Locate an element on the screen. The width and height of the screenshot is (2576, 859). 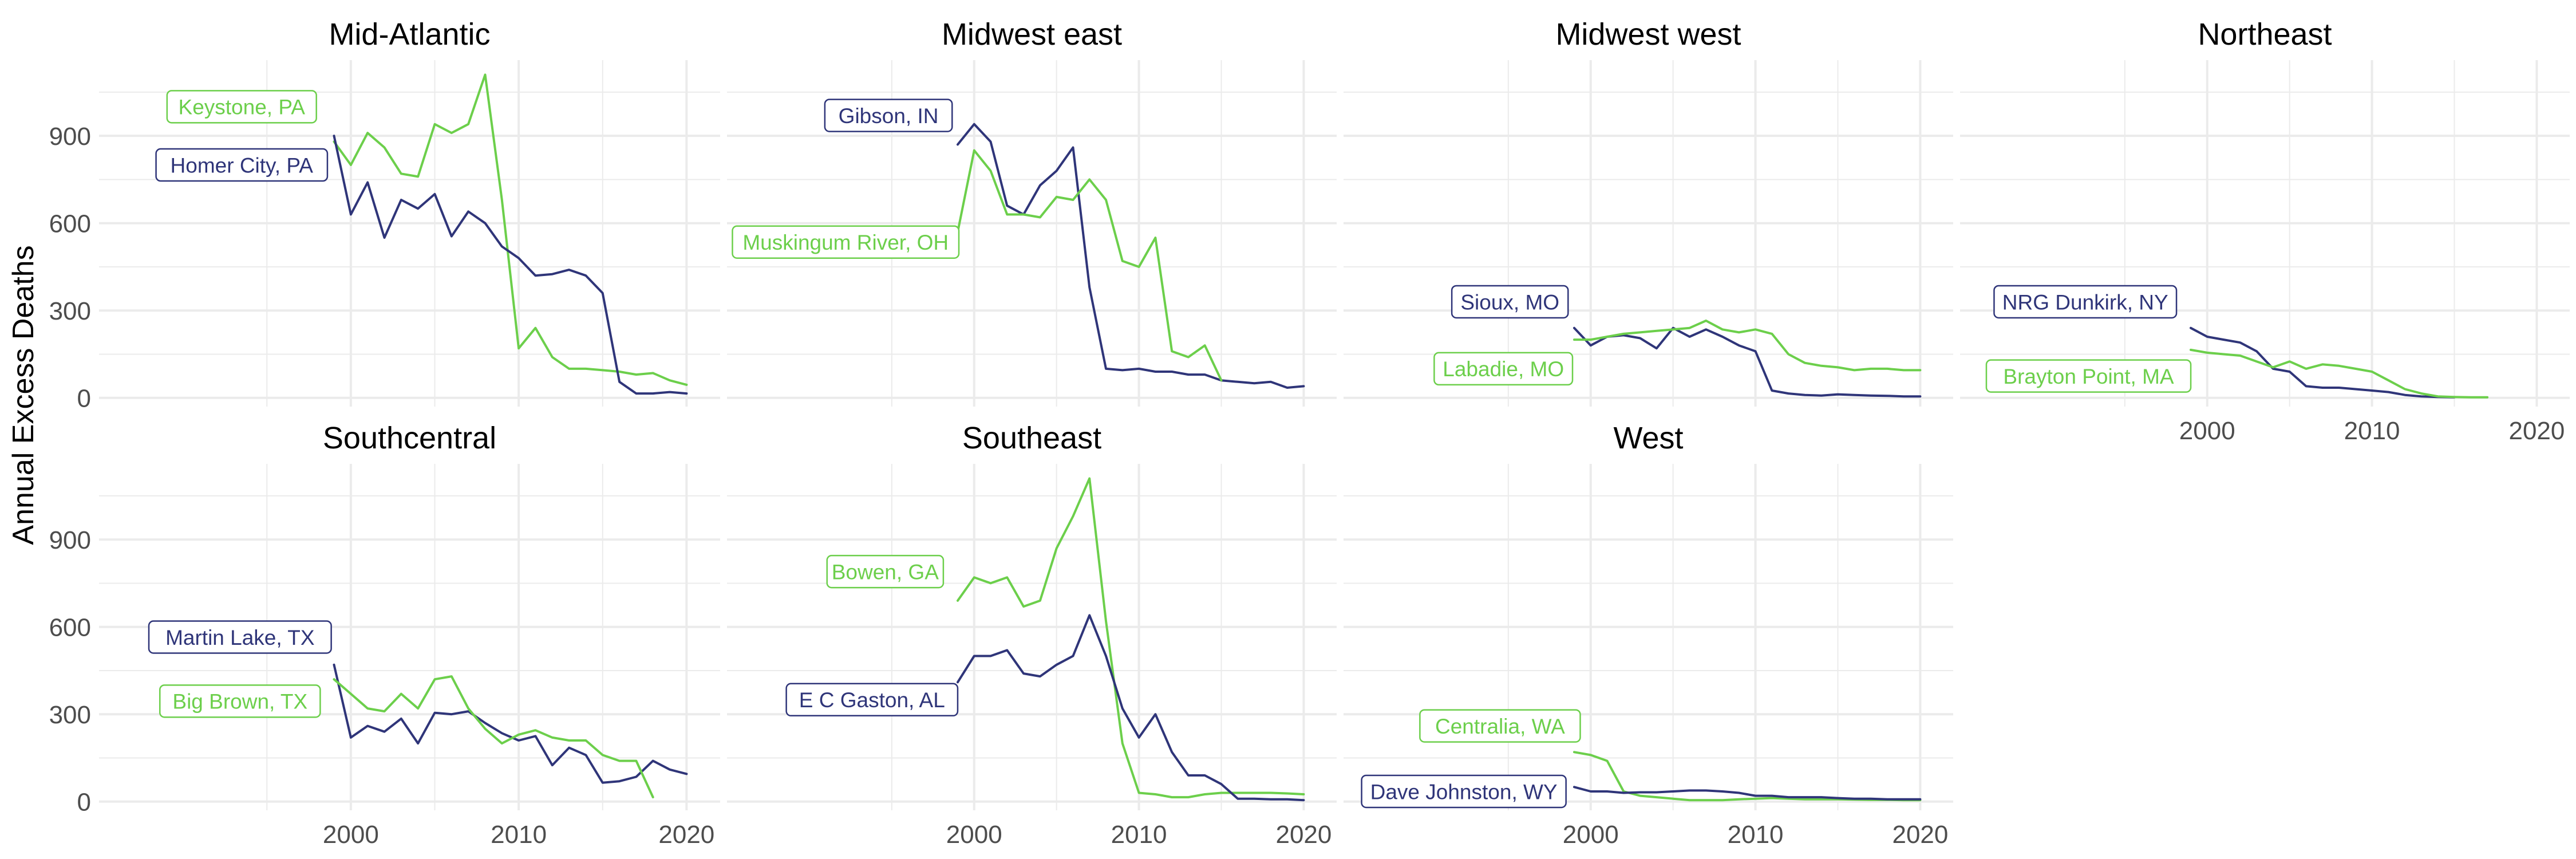
series-label: Centralia, WA is located at coordinates (1500, 726).